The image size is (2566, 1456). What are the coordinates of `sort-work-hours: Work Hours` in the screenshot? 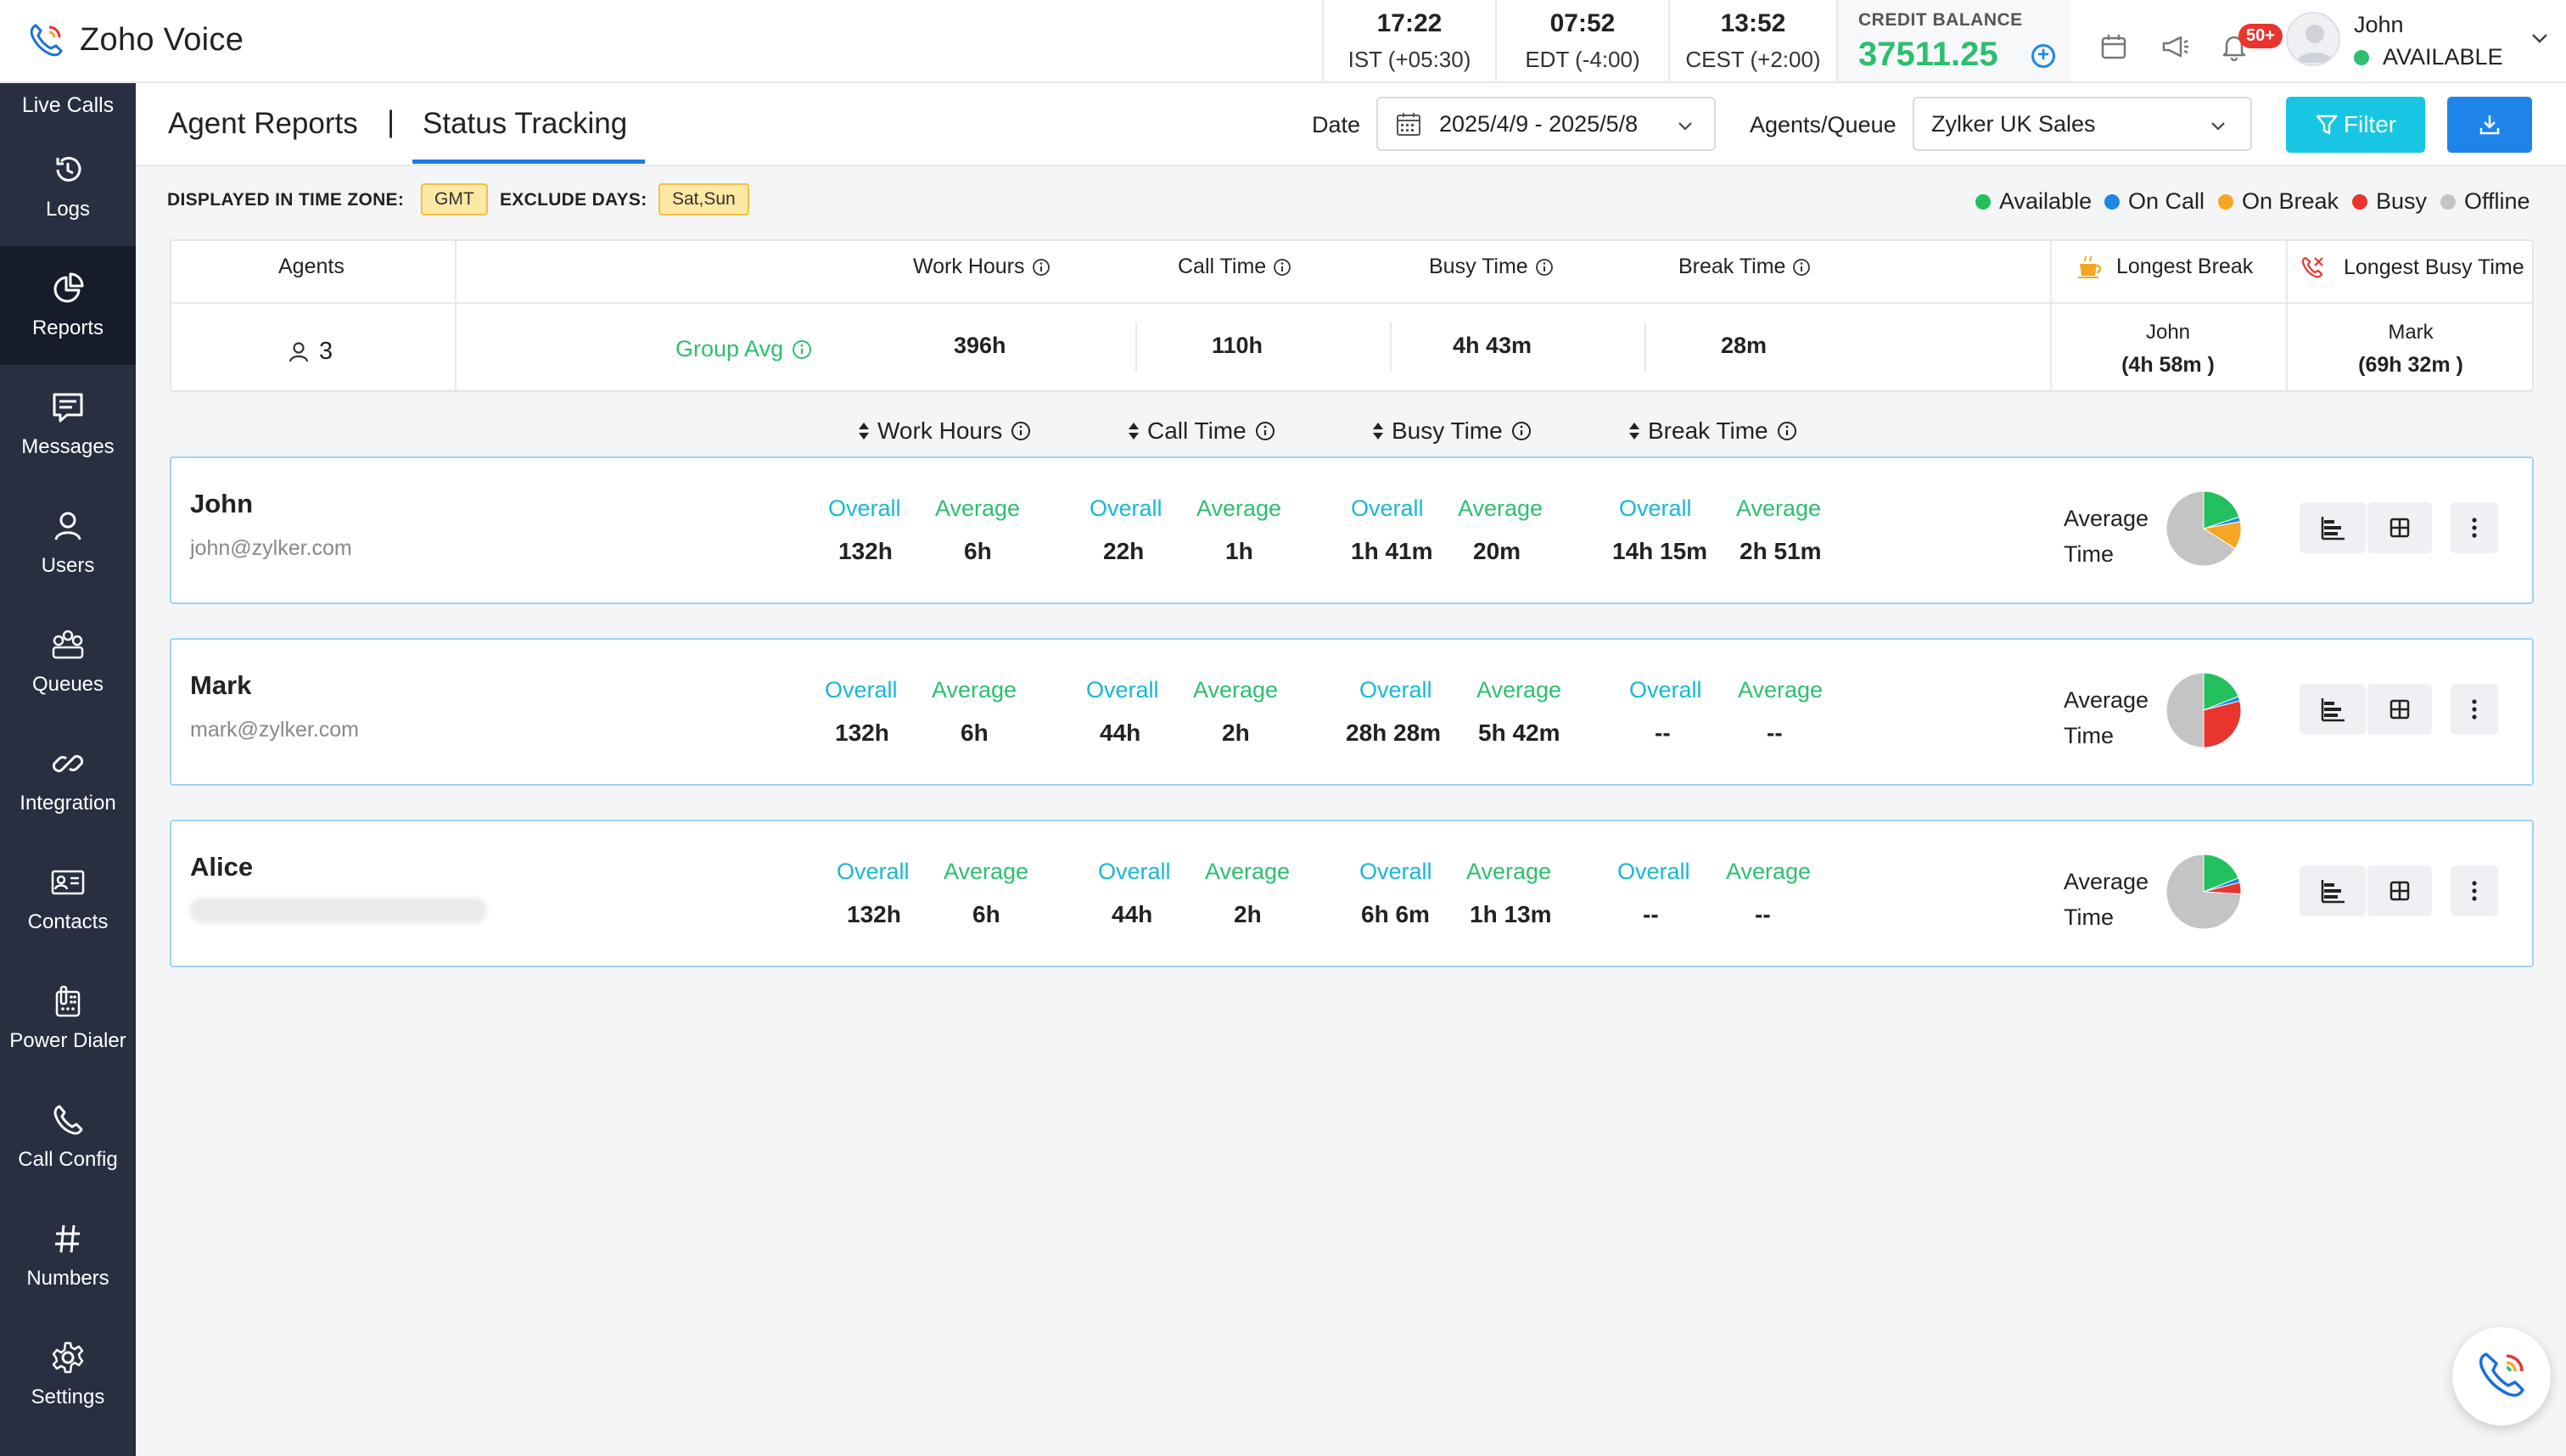 It's located at (944, 431).